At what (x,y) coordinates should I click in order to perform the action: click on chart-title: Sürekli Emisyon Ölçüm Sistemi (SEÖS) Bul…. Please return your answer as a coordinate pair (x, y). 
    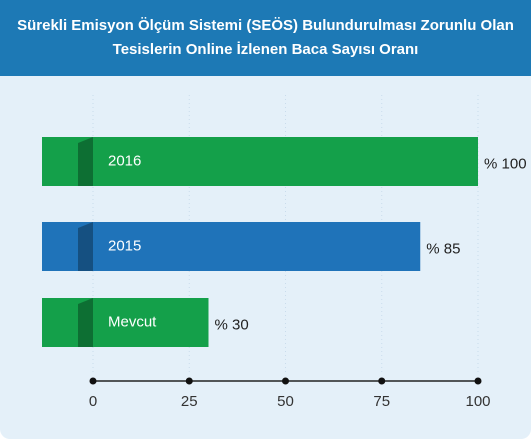
    Looking at the image, I should click on (265, 37).